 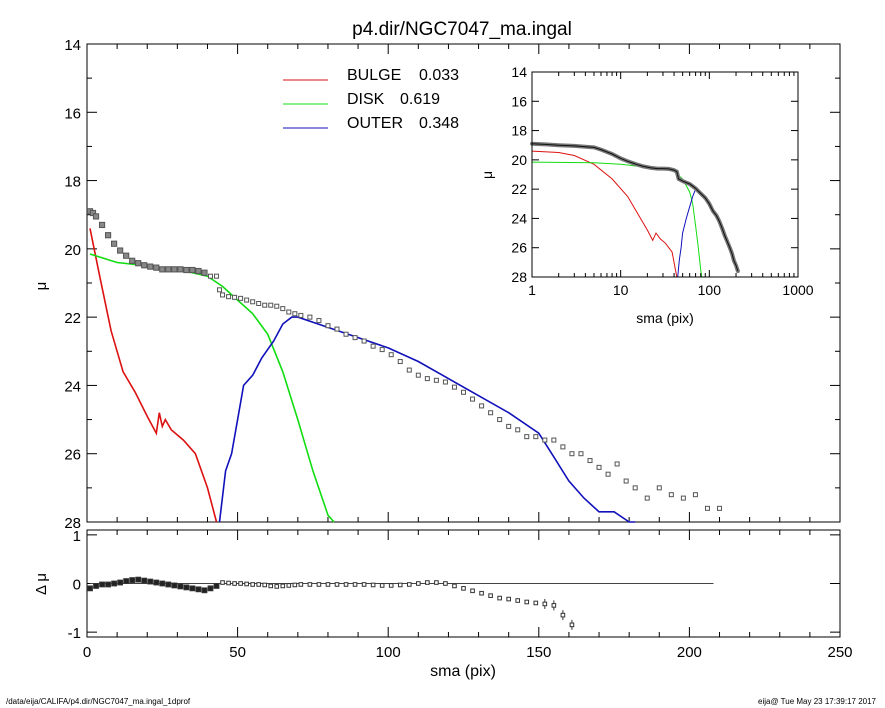 What do you see at coordinates (41, 286) in the screenshot?
I see `main-y-axis-label: μ` at bounding box center [41, 286].